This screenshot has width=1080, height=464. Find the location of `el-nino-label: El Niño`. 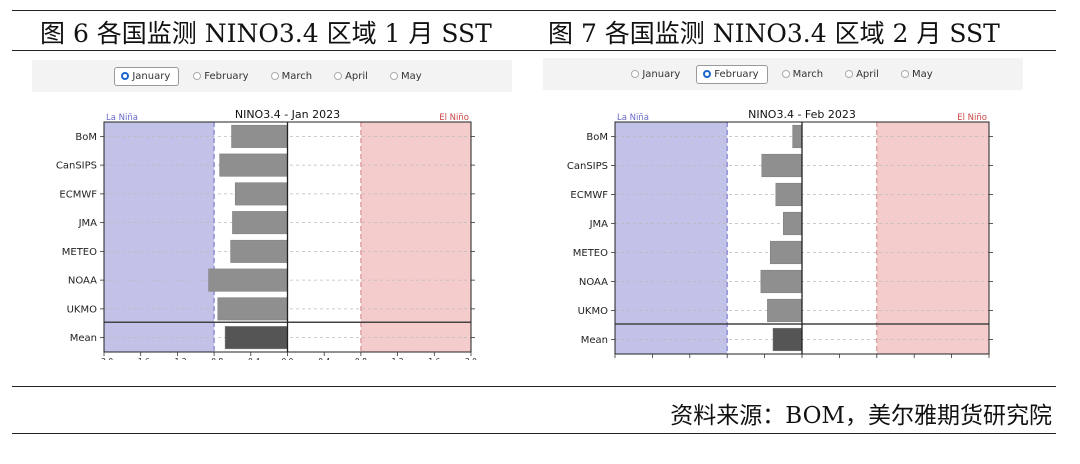

el-nino-label: El Niño is located at coordinates (972, 118).